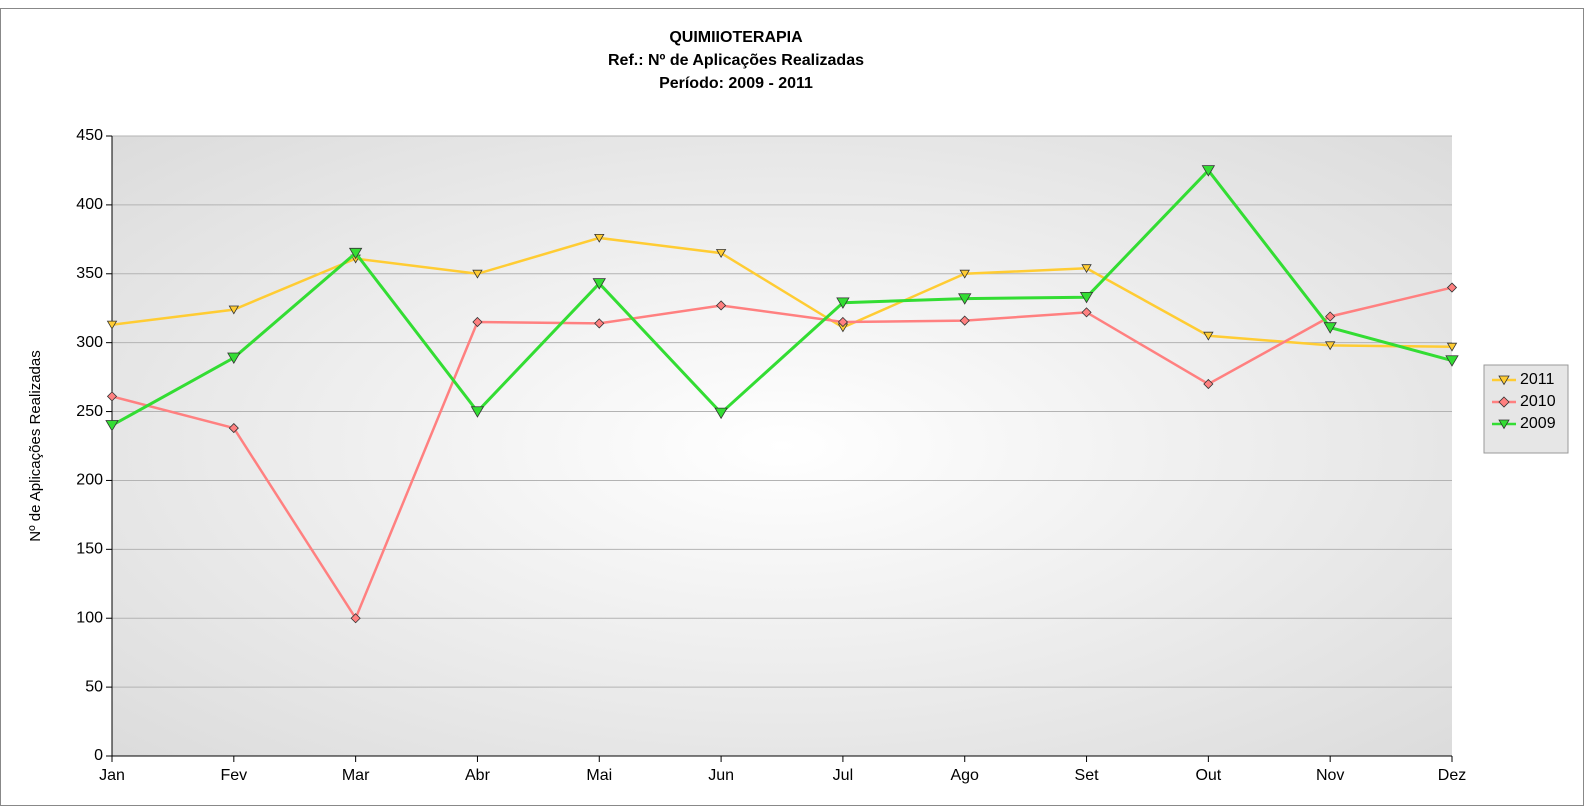 The height and width of the screenshot is (806, 1585). What do you see at coordinates (89, 342) in the screenshot?
I see `y-tick-label: 300` at bounding box center [89, 342].